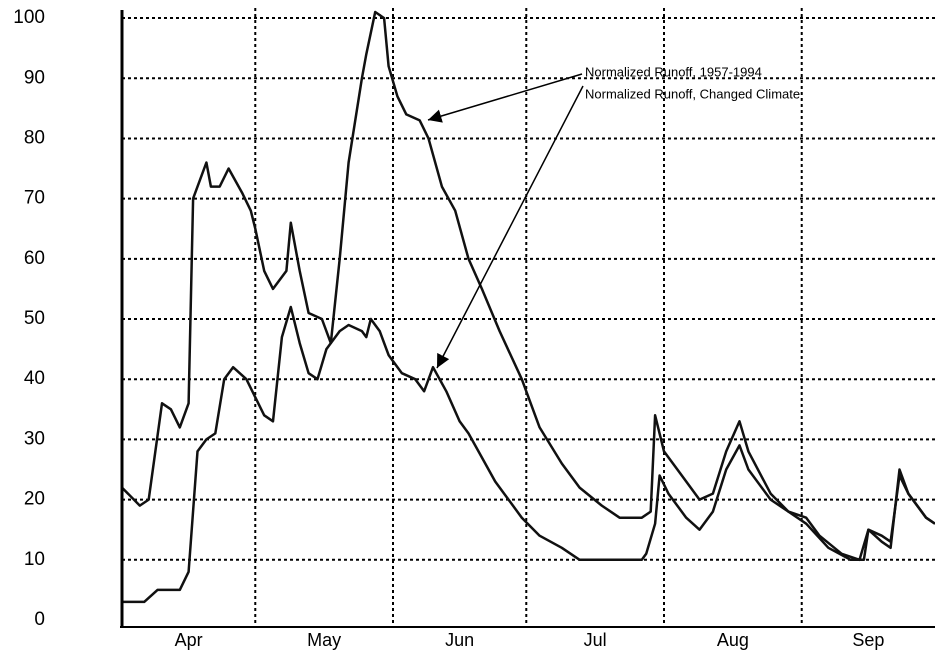  I want to click on y-tick-label: 40, so click(34, 378).